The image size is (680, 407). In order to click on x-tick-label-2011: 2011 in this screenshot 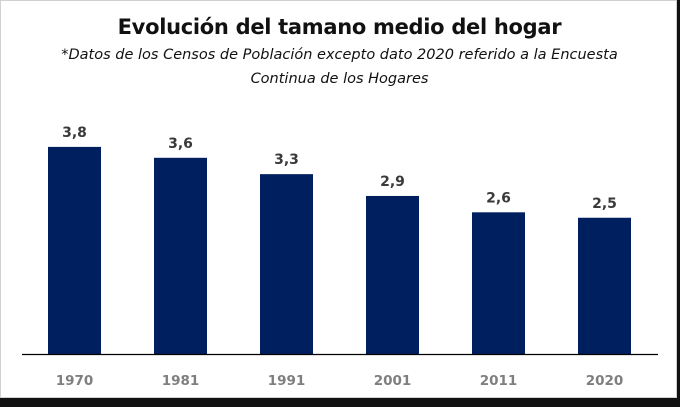, I will do `click(499, 381)`.